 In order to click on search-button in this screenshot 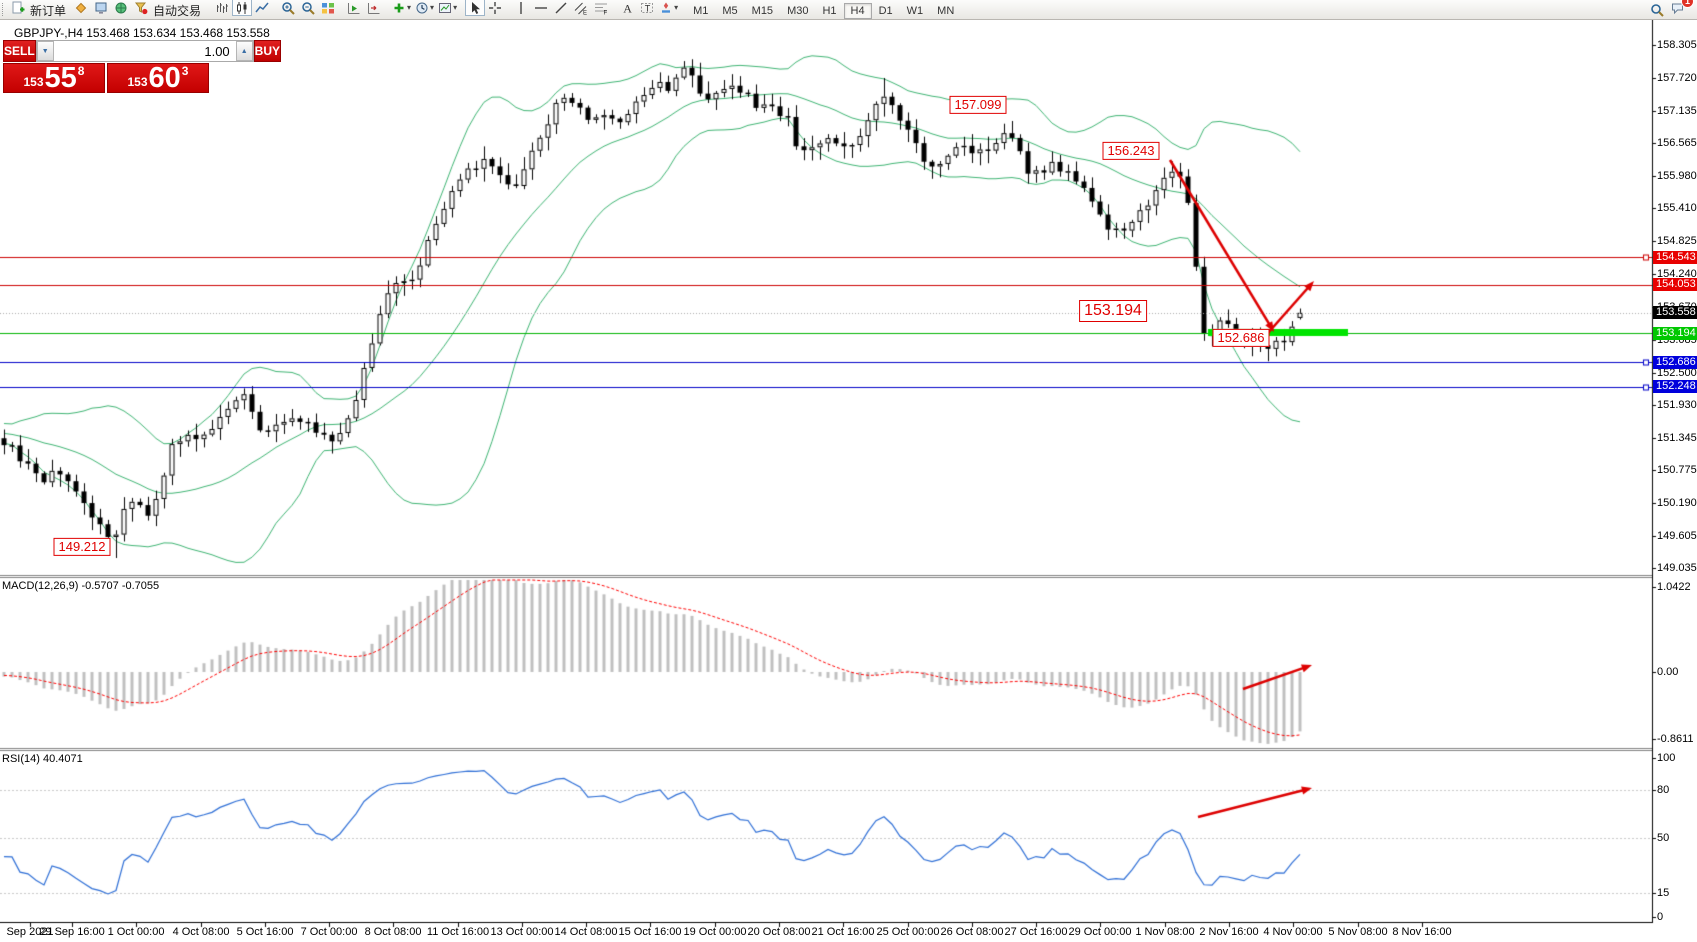, I will do `click(1657, 9)`.